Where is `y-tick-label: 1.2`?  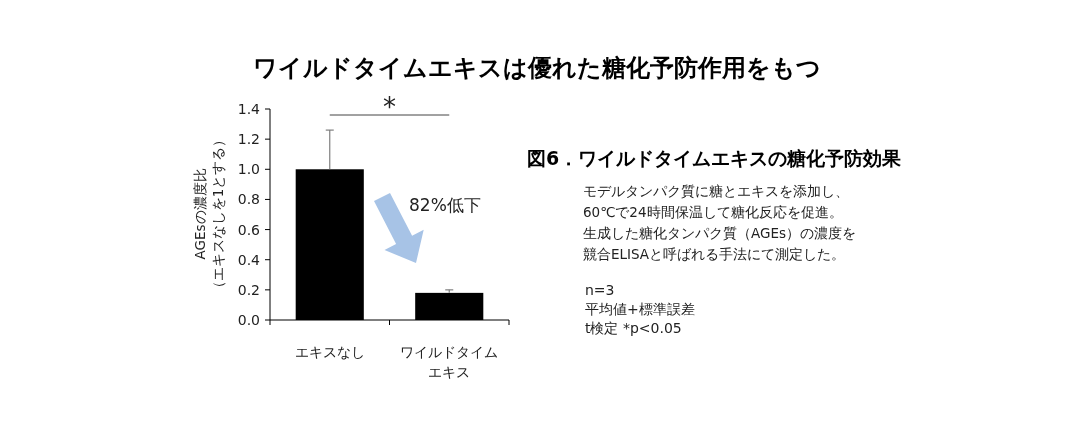 y-tick-label: 1.2 is located at coordinates (248, 139).